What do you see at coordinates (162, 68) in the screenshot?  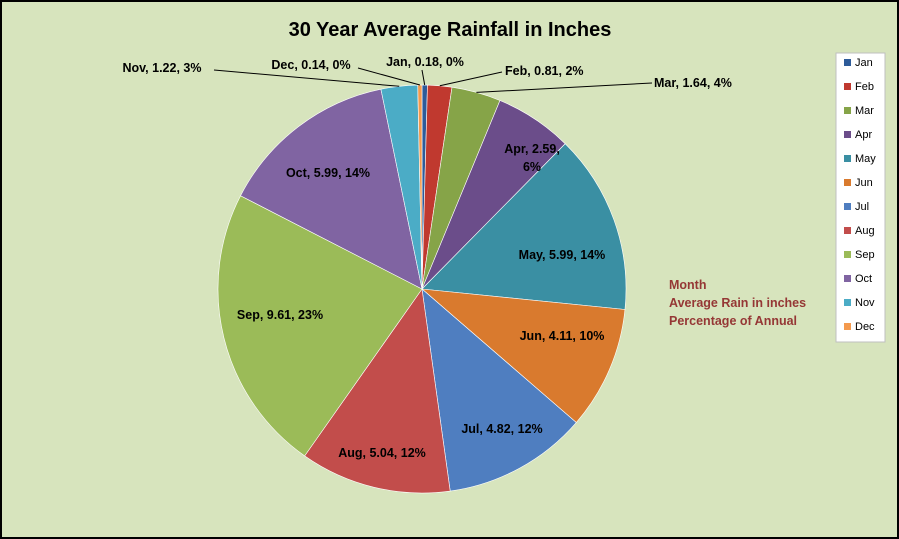 I see `data-label-nov: Nov, 1.22, 3%` at bounding box center [162, 68].